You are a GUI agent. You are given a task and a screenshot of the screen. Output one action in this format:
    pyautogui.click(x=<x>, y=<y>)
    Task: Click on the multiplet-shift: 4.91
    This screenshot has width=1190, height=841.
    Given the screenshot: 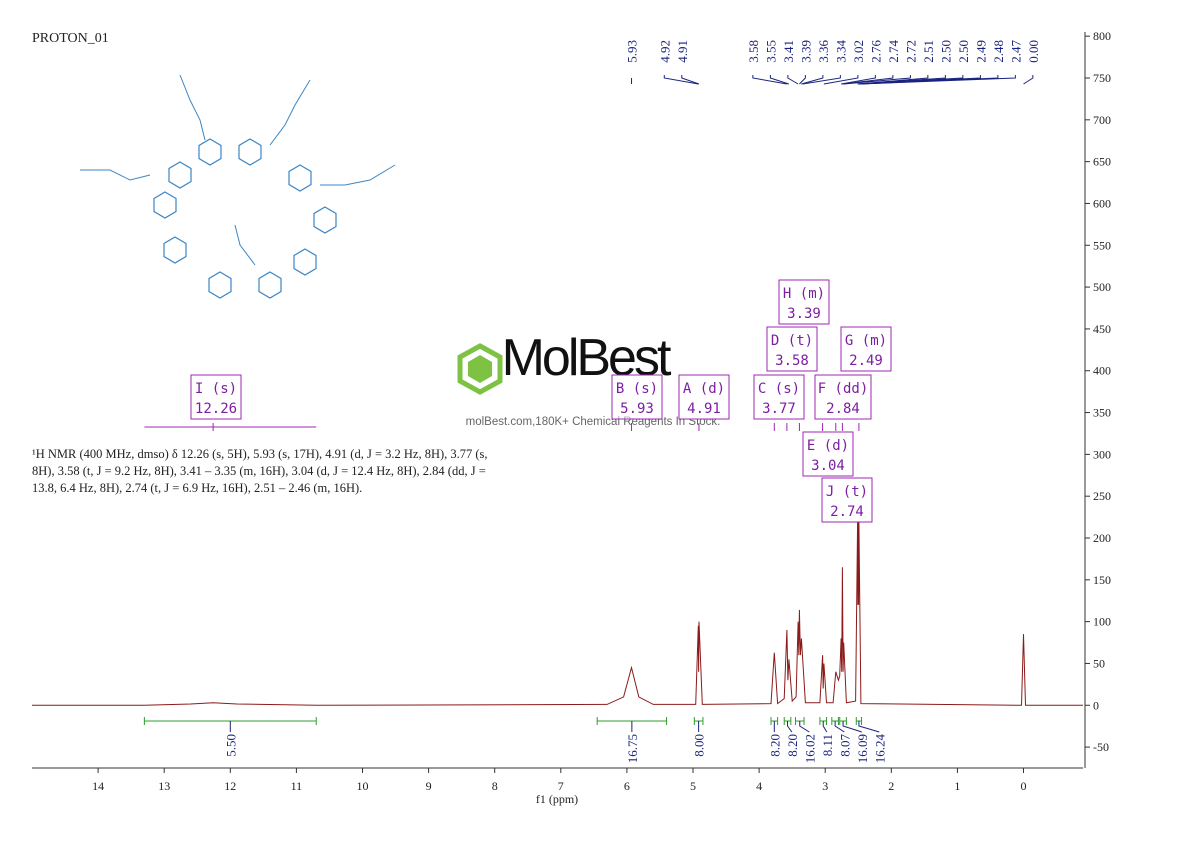 What is the action you would take?
    pyautogui.click(x=704, y=409)
    